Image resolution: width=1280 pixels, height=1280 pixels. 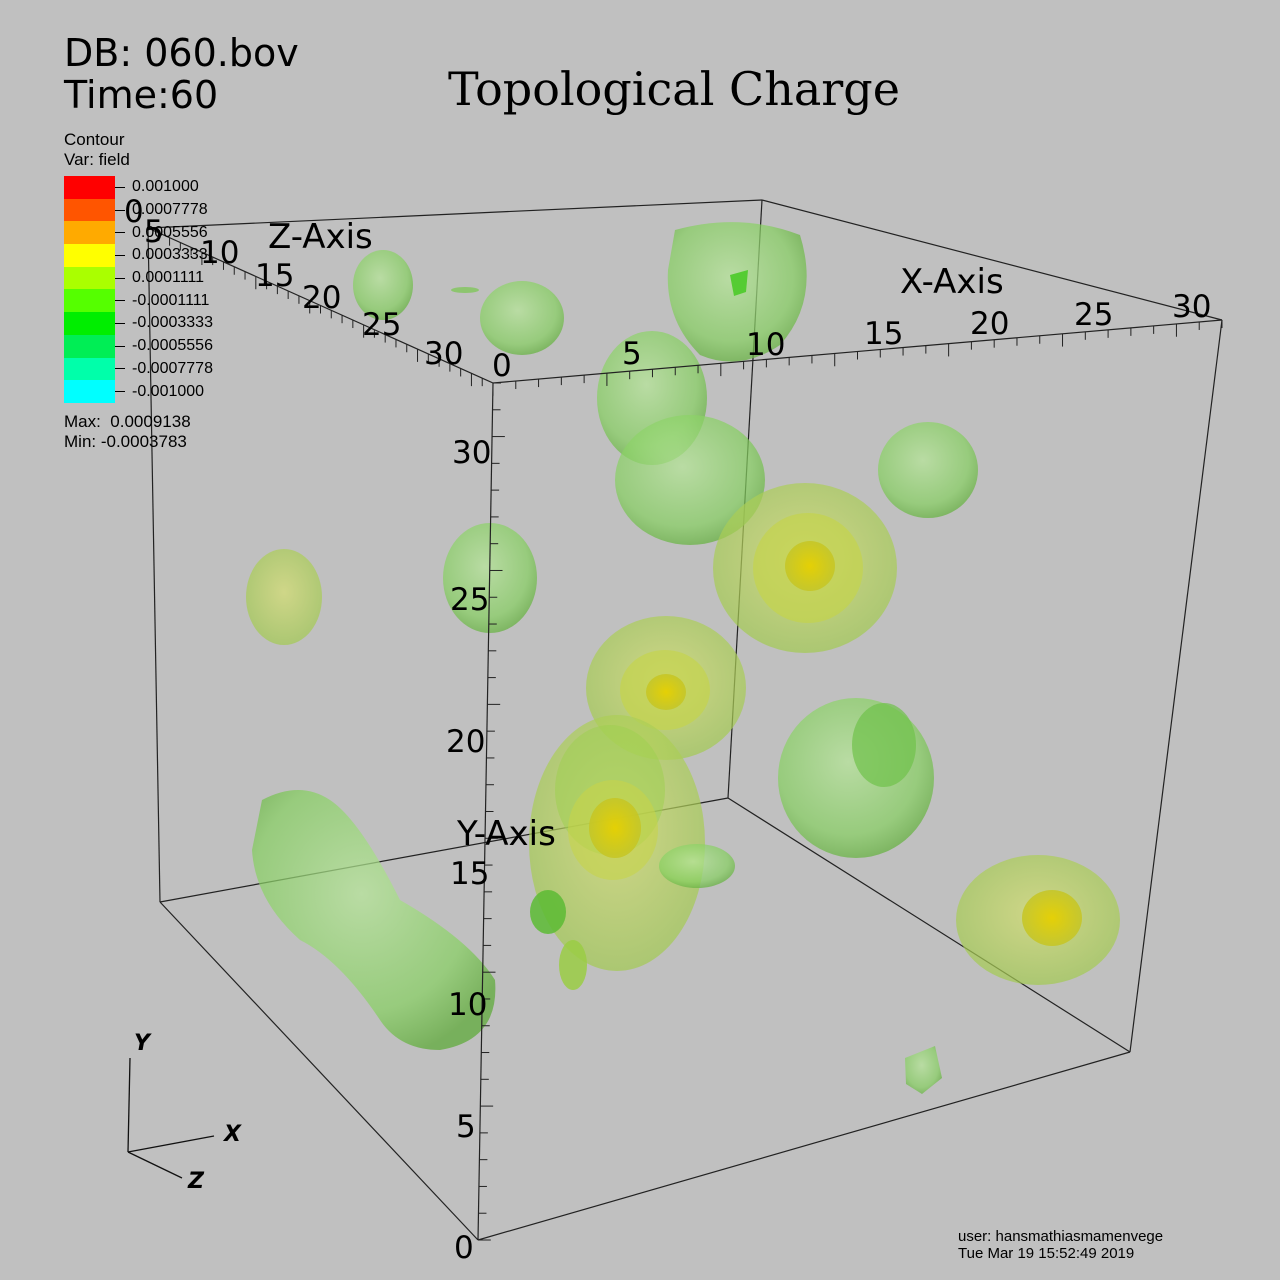 What do you see at coordinates (274, 276) in the screenshot?
I see `z-tick-label: 15` at bounding box center [274, 276].